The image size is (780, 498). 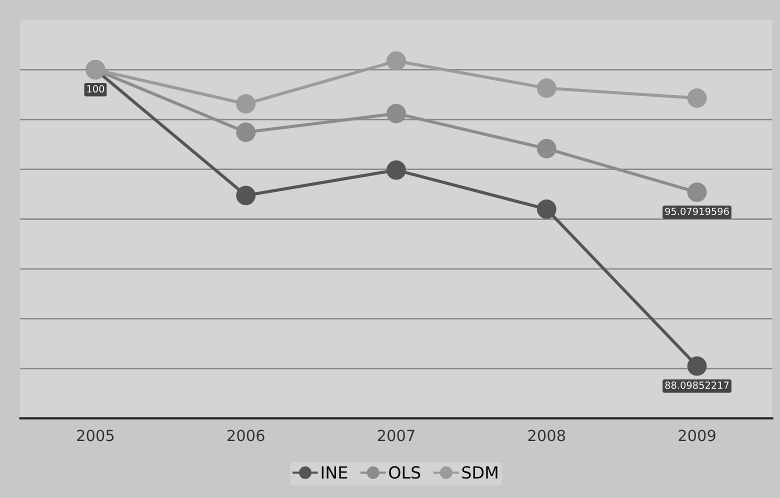 What do you see at coordinates (697, 212) in the screenshot?
I see `data-label: 95.07919596` at bounding box center [697, 212].